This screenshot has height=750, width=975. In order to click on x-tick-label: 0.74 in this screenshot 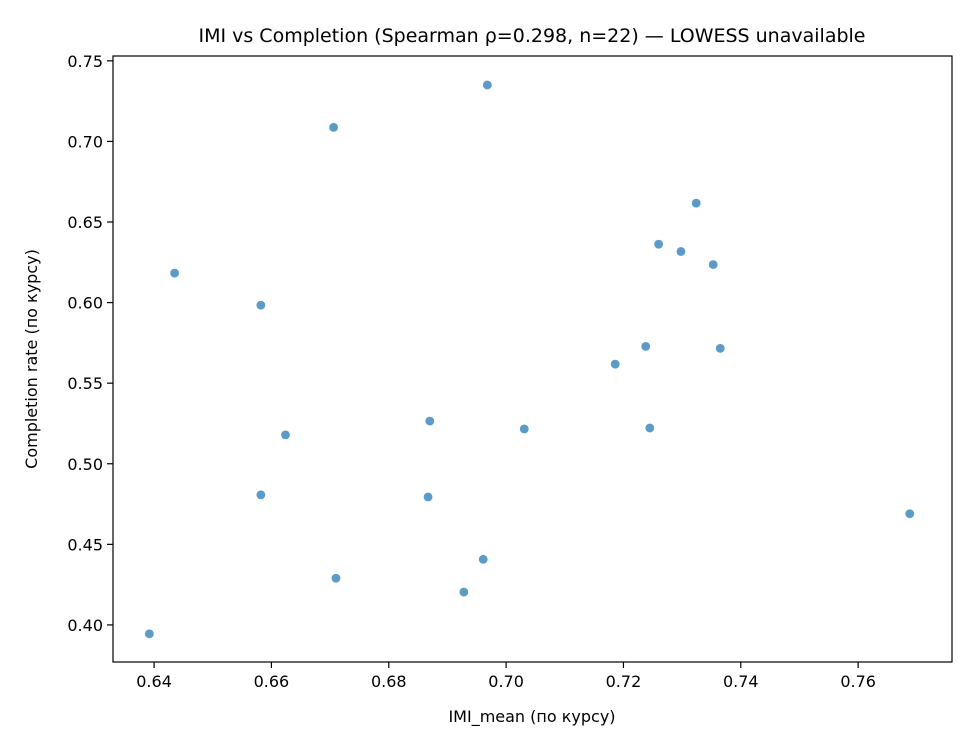, I will do `click(741, 681)`.